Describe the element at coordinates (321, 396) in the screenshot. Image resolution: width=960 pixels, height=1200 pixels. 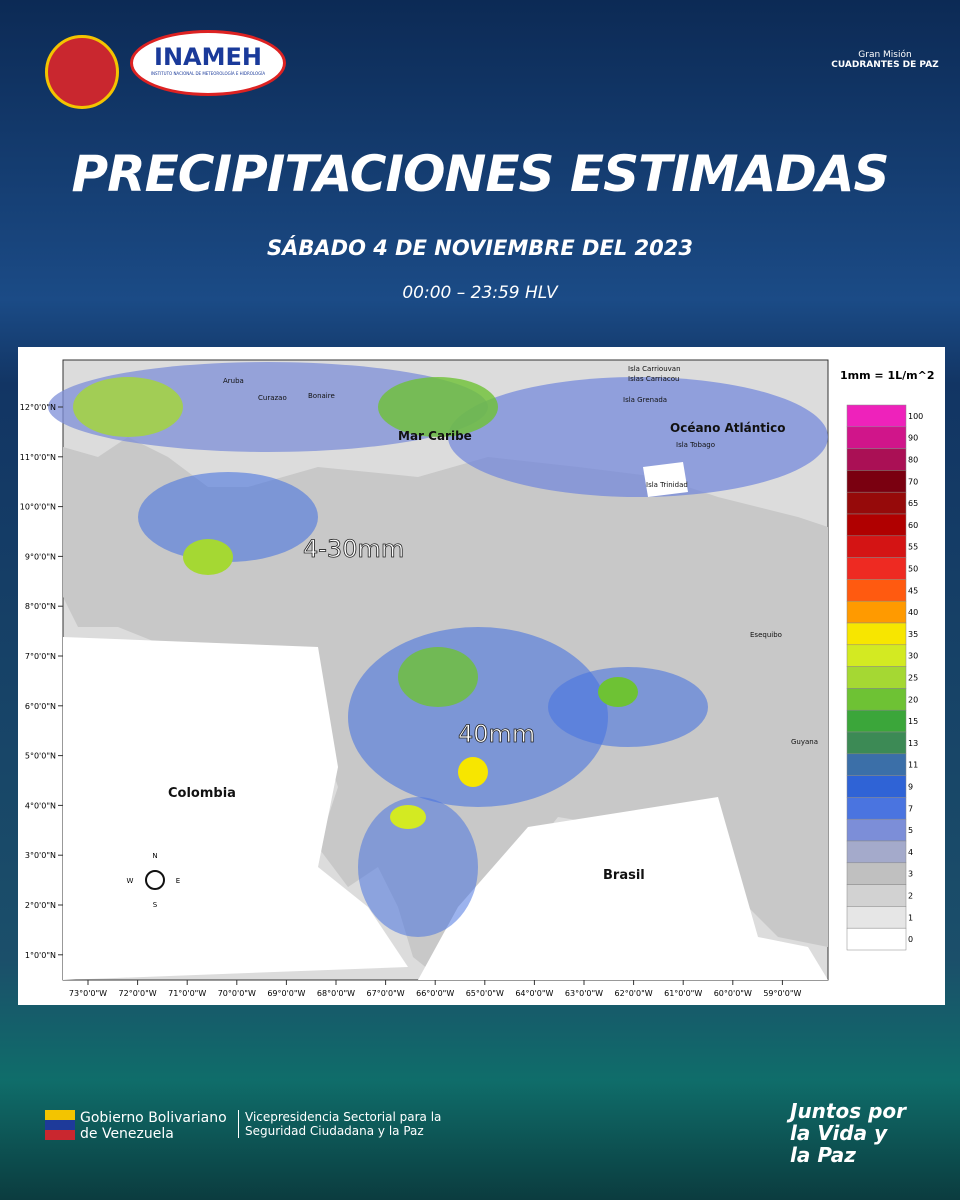
I see `place-label: Bonaire` at that location.